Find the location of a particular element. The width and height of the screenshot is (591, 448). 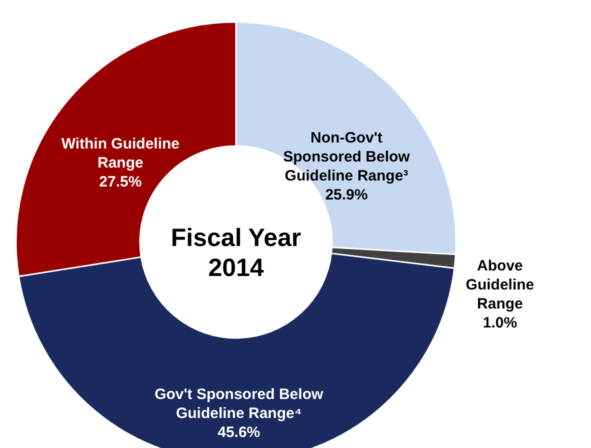

slice-label: Gov't Sponsored Below Guideline Range⁴ is located at coordinates (239, 404).